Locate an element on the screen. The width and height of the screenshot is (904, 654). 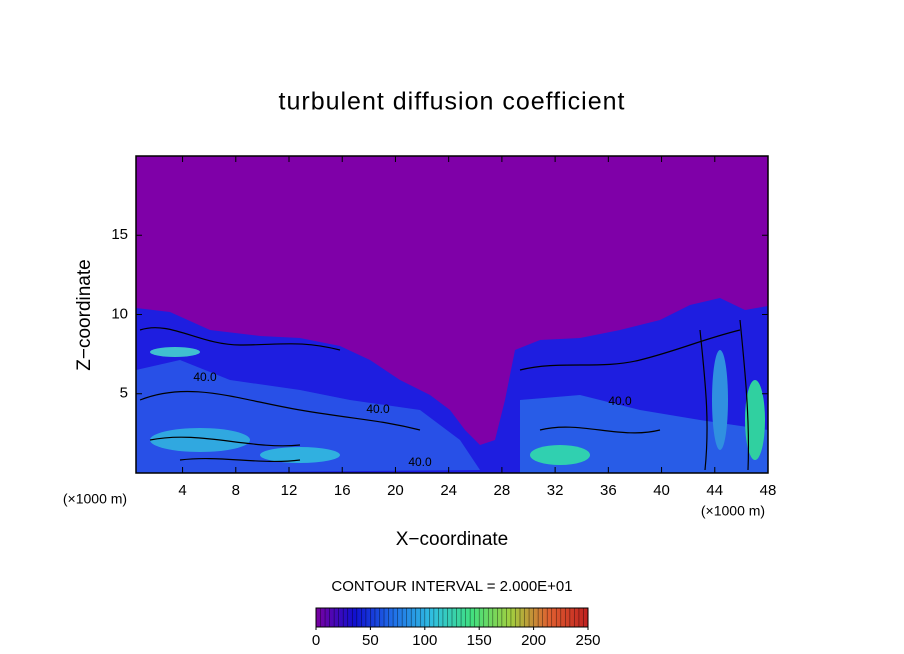
x-axis-label: X−coordinate is located at coordinates (452, 539).